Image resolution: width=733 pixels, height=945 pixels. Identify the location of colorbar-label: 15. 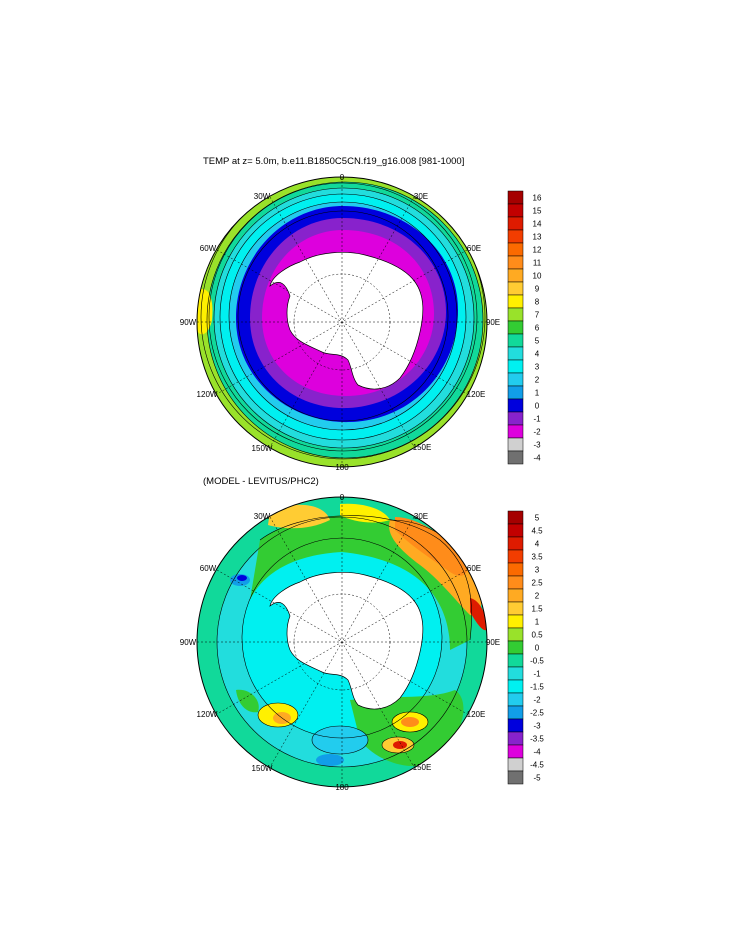
(537, 211).